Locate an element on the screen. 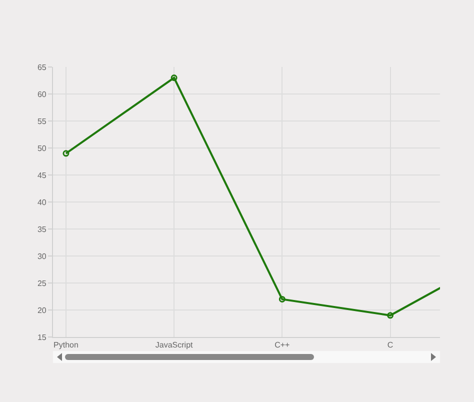  y-tick-label: 30 is located at coordinates (42, 256).